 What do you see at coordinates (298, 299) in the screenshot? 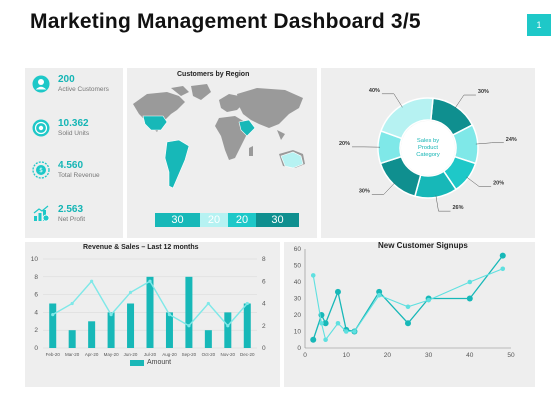
I see `y-tick: 30` at bounding box center [298, 299].